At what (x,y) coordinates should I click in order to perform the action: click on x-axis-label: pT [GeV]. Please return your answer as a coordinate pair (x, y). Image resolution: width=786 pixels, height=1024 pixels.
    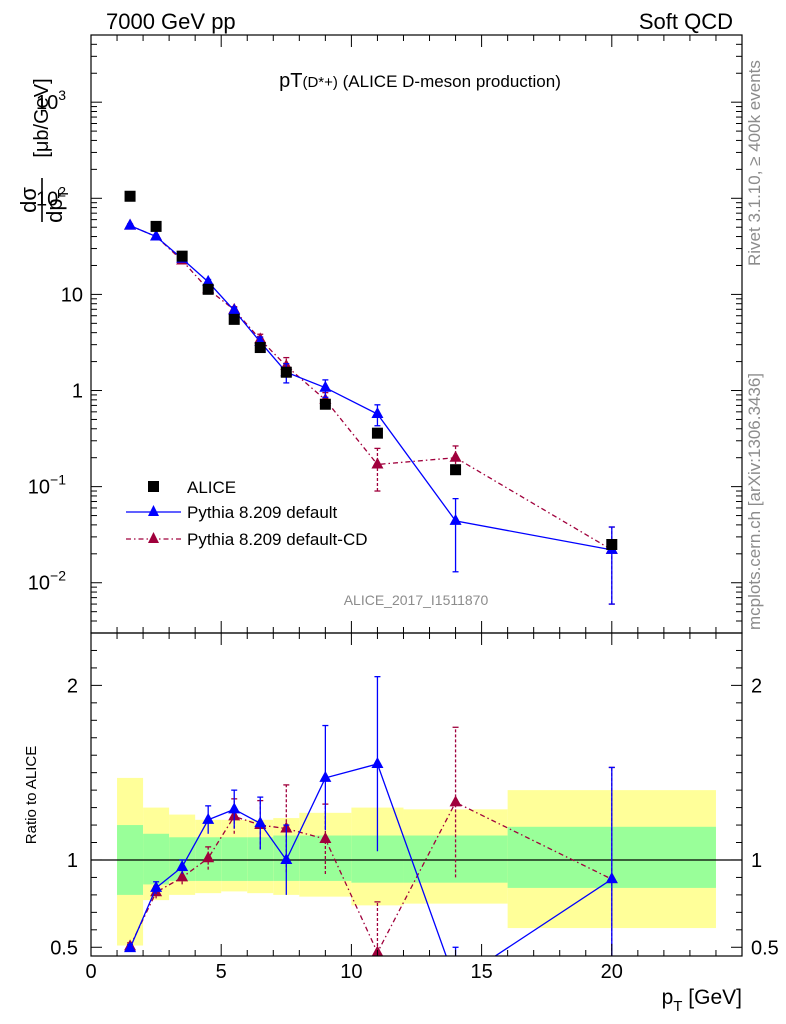
    Looking at the image, I should click on (702, 1000).